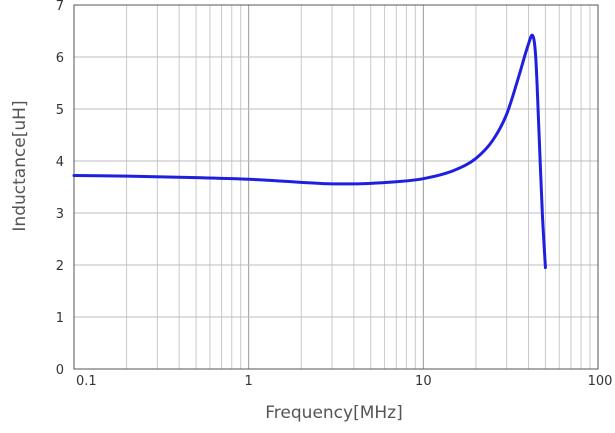 This screenshot has height=433, width=615. I want to click on y-tick-label: 2, so click(60, 266).